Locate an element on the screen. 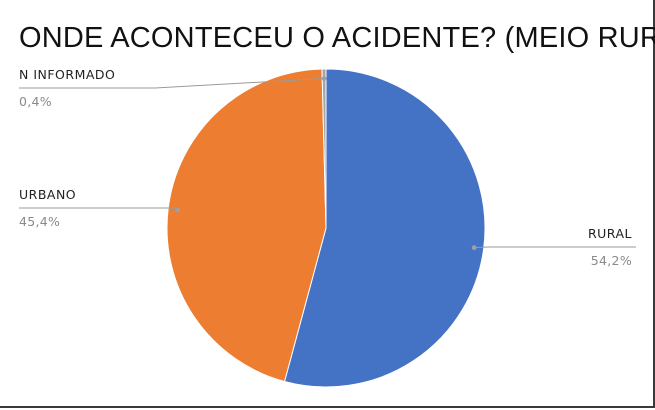 The width and height of the screenshot is (655, 410). slice-label: URBANO is located at coordinates (47, 194).